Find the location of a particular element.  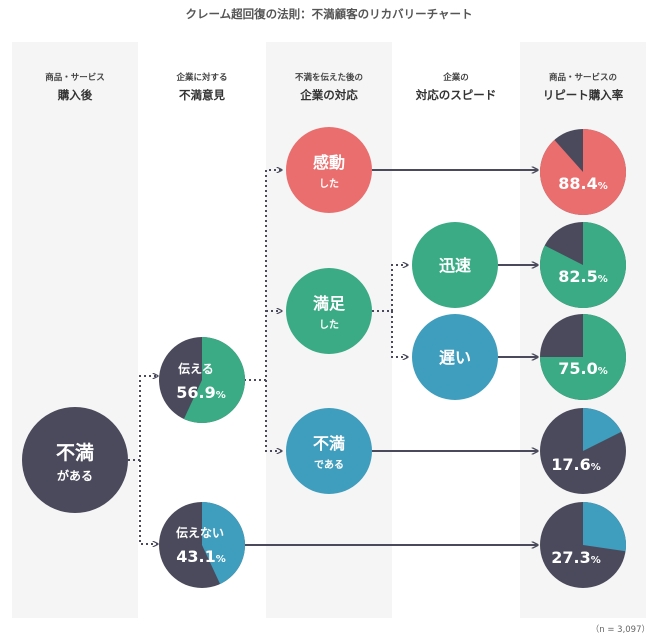

result-dissatisfied-pie is located at coordinates (583, 451).